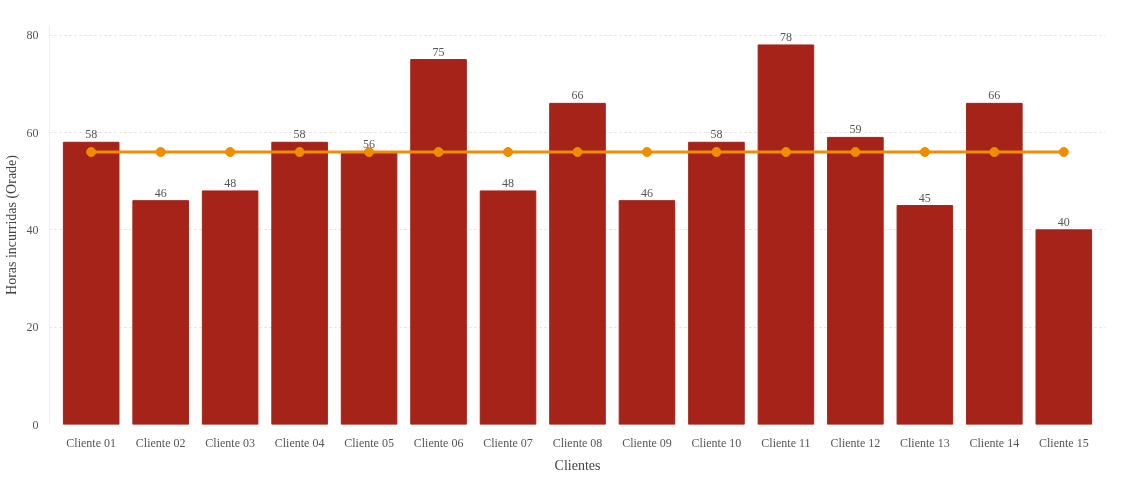 This screenshot has width=1129, height=489. I want to click on x-tick-label: Cliente 01, so click(91, 442).